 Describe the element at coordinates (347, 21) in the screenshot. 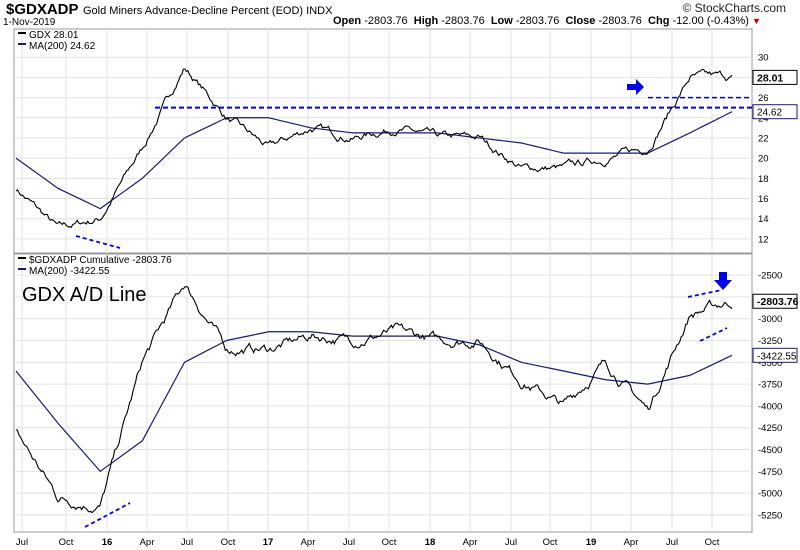

I see `open-label: Open` at that location.